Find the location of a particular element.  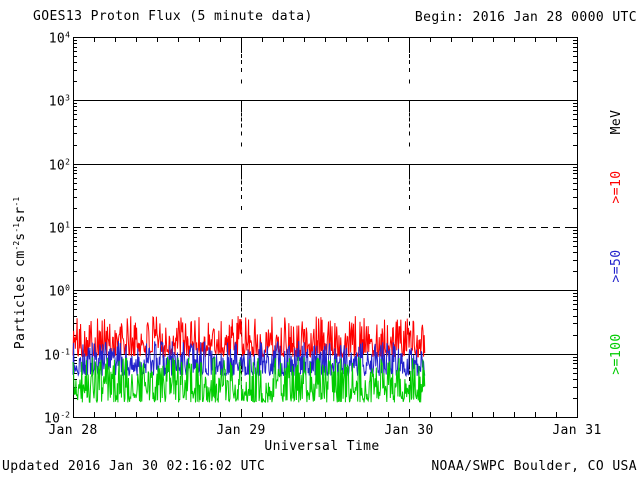

y-tick-label: 10⁴ is located at coordinates (59, 38).